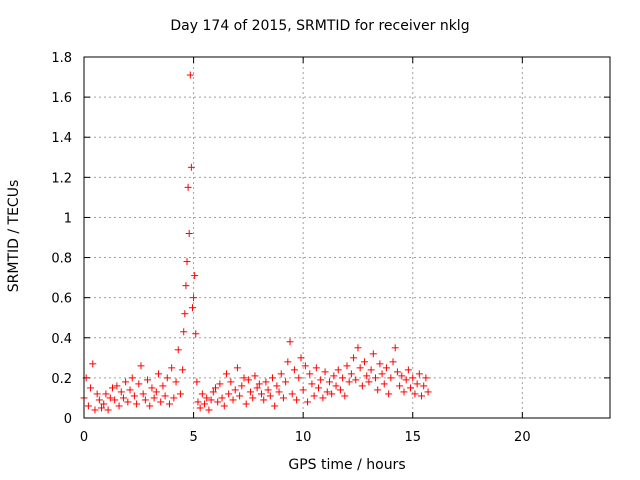 The height and width of the screenshot is (480, 640). I want to click on y-tick-label: 0, so click(68, 419).